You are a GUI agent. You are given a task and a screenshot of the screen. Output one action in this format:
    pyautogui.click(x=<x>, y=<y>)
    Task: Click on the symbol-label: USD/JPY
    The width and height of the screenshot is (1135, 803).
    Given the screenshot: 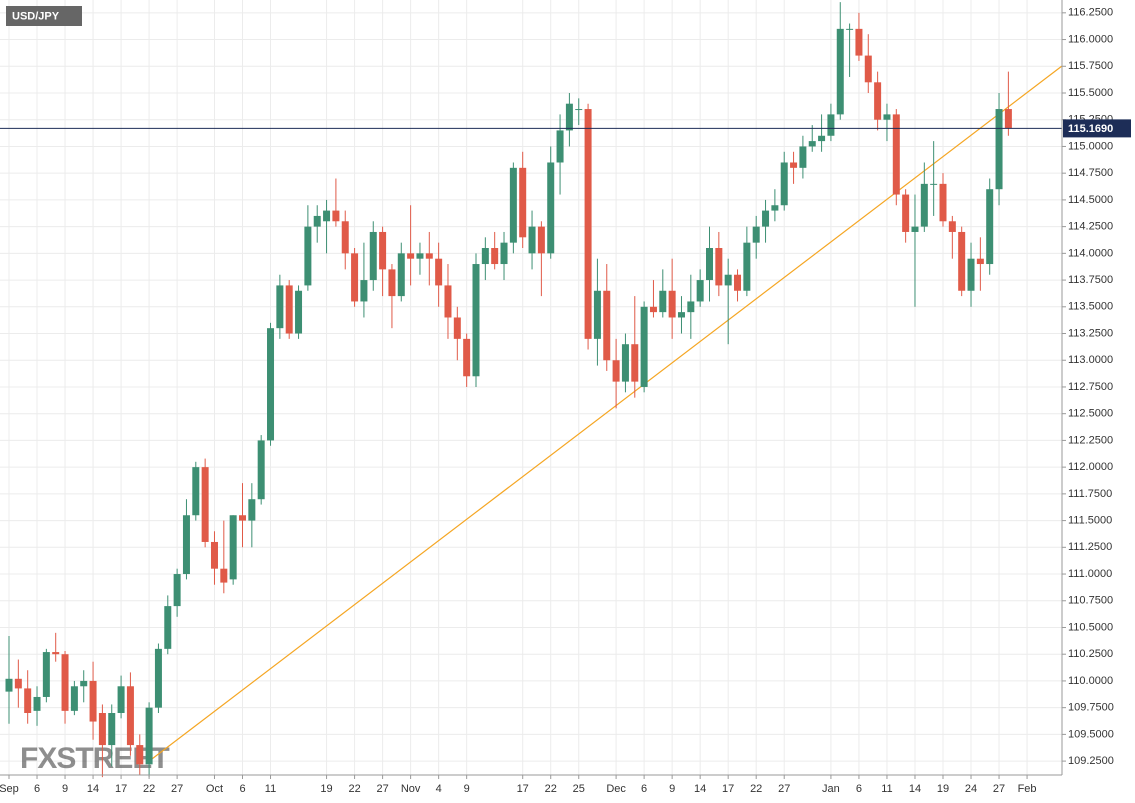 What is the action you would take?
    pyautogui.click(x=36, y=16)
    